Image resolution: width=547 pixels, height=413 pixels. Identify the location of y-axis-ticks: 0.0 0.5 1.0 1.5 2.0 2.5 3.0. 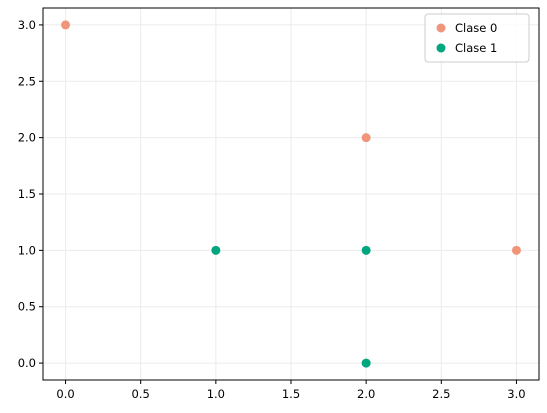
(30, 194).